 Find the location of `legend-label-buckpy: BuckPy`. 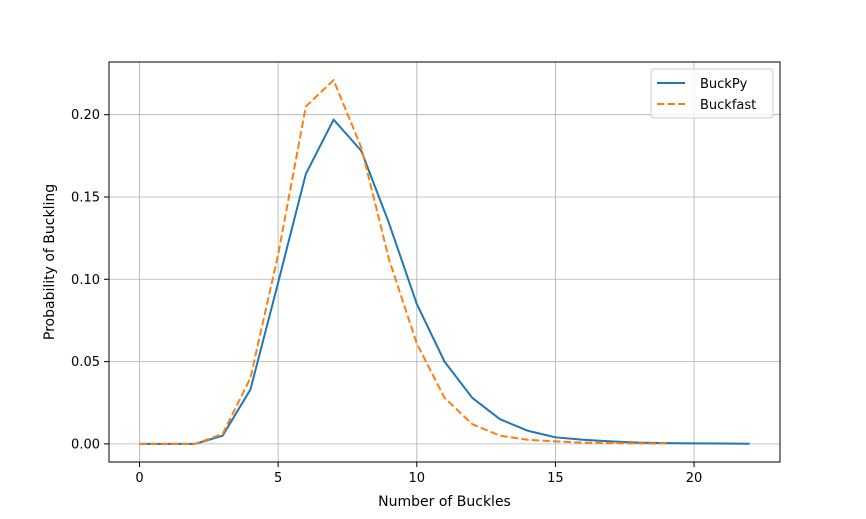

legend-label-buckpy: BuckPy is located at coordinates (724, 84).